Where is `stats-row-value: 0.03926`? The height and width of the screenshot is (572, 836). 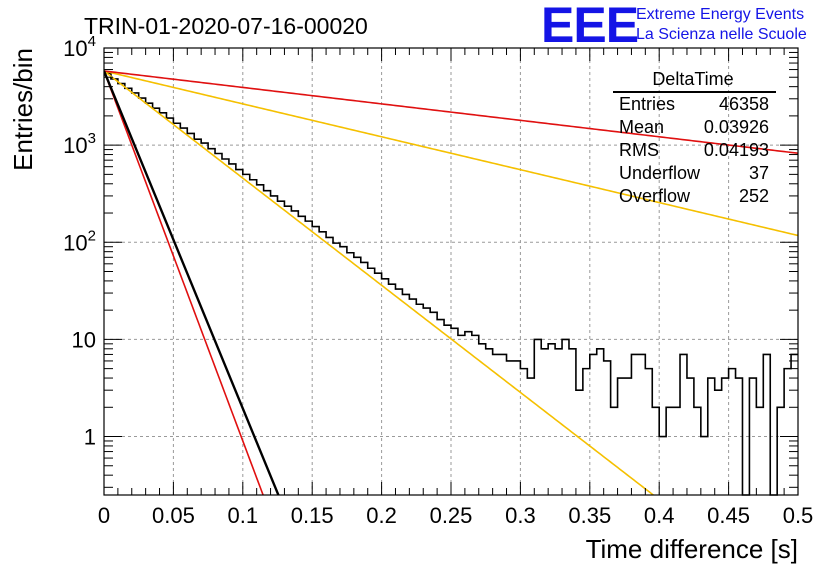
stats-row-value: 0.03926 is located at coordinates (736, 127).